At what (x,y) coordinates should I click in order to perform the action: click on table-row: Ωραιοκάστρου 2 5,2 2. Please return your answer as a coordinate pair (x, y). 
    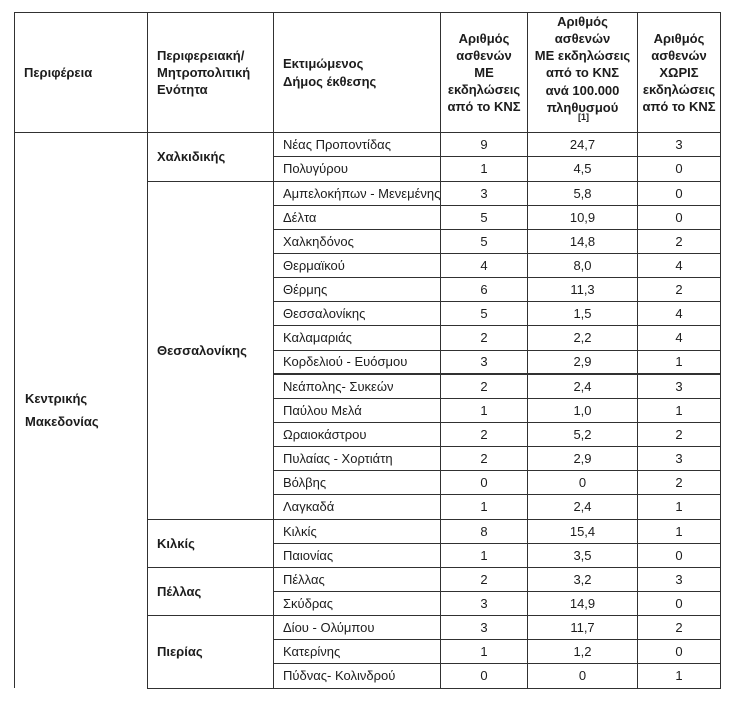
    Looking at the image, I should click on (368, 434).